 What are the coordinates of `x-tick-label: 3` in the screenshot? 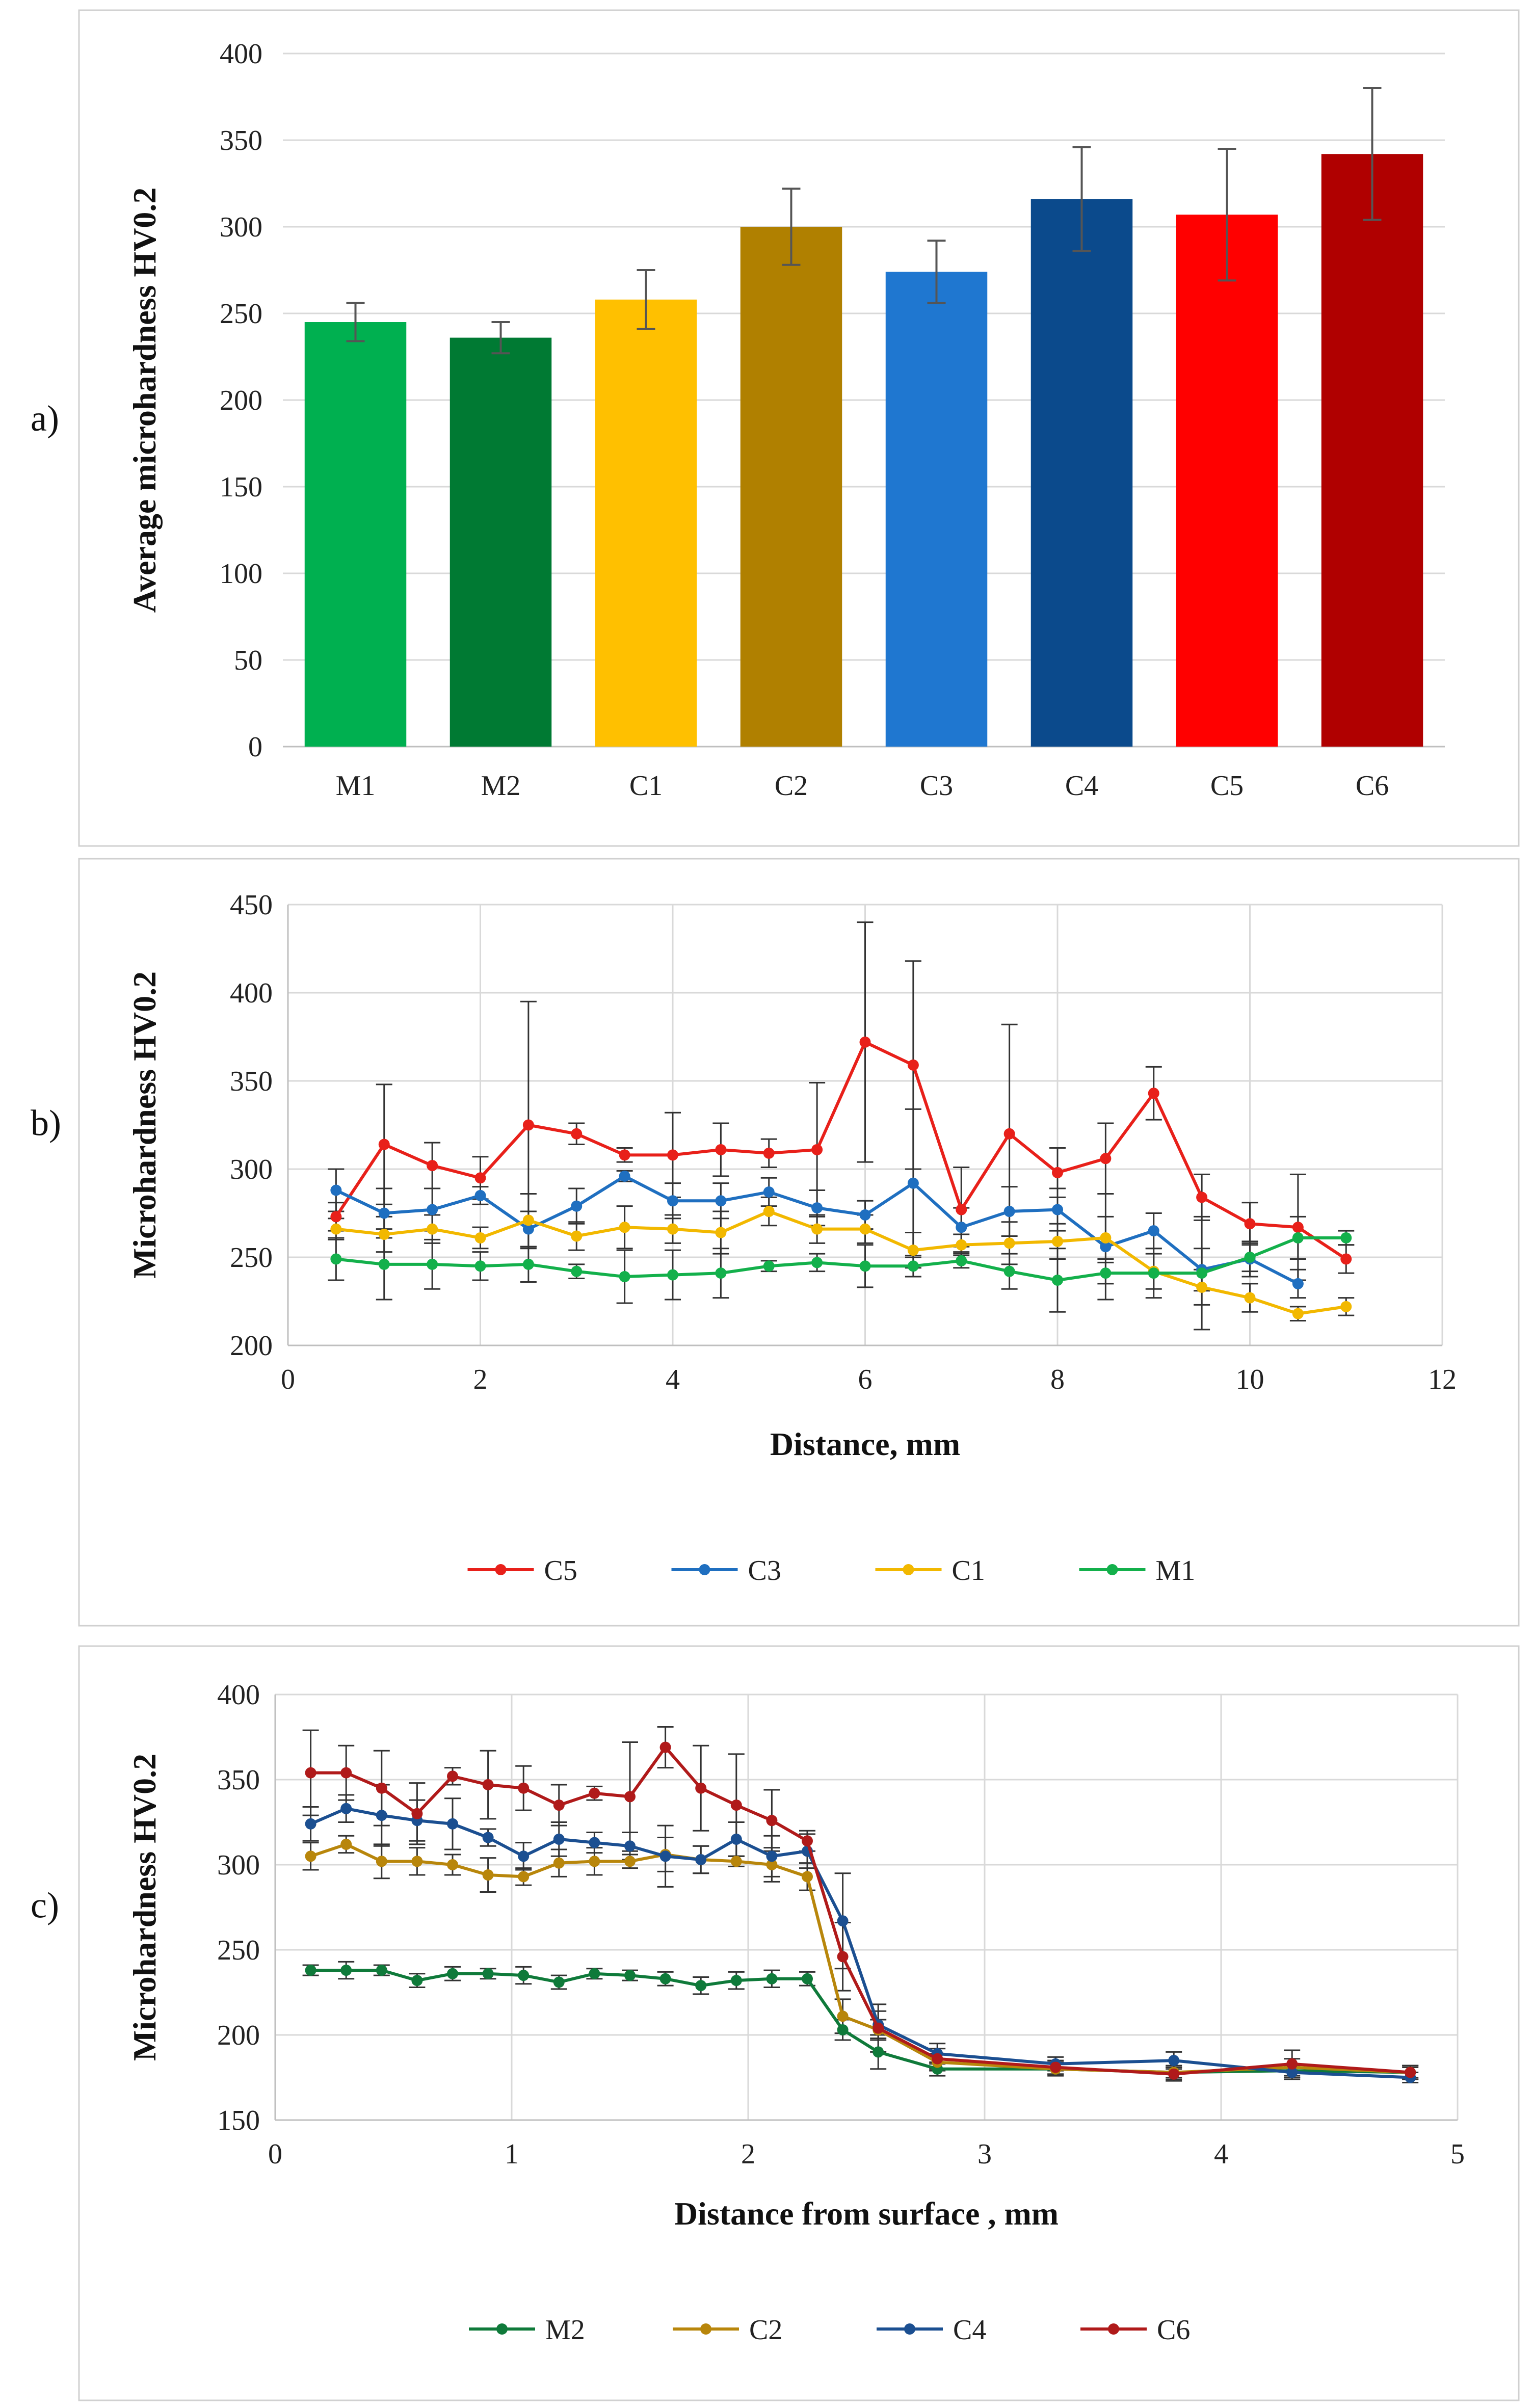 It's located at (984, 2154).